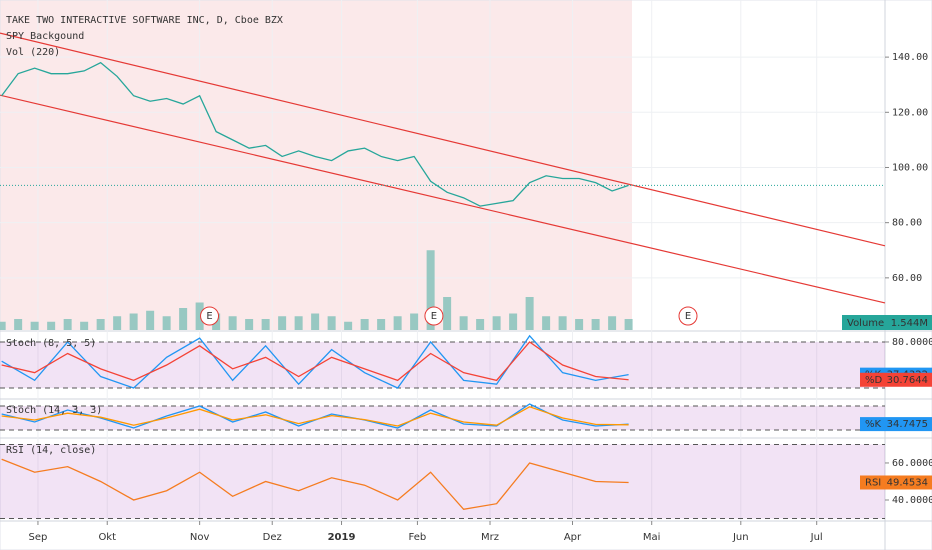 The height and width of the screenshot is (550, 932). Describe the element at coordinates (912, 342) in the screenshot. I see `y-tick-label: 80.0000` at that location.